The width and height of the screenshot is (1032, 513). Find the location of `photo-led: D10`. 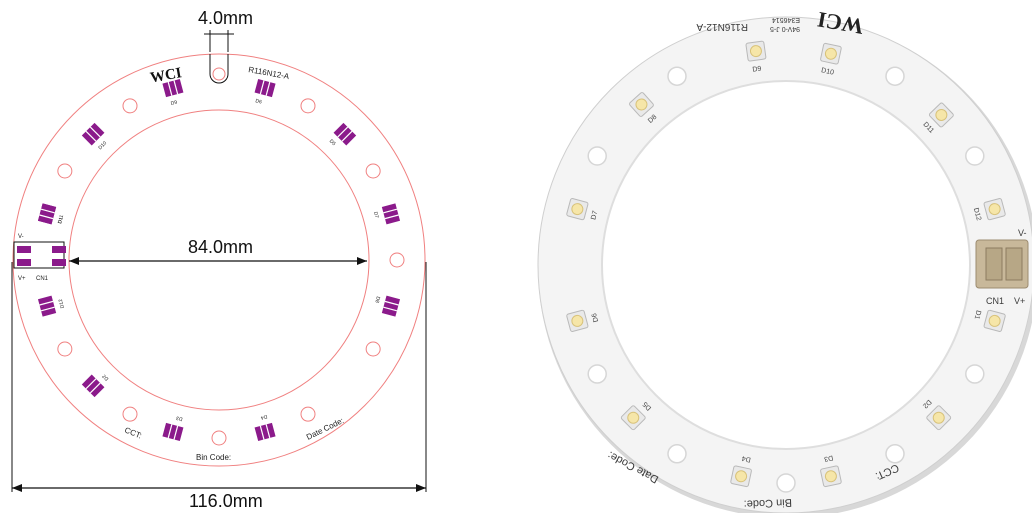

photo-led: D10 is located at coordinates (831, 59).